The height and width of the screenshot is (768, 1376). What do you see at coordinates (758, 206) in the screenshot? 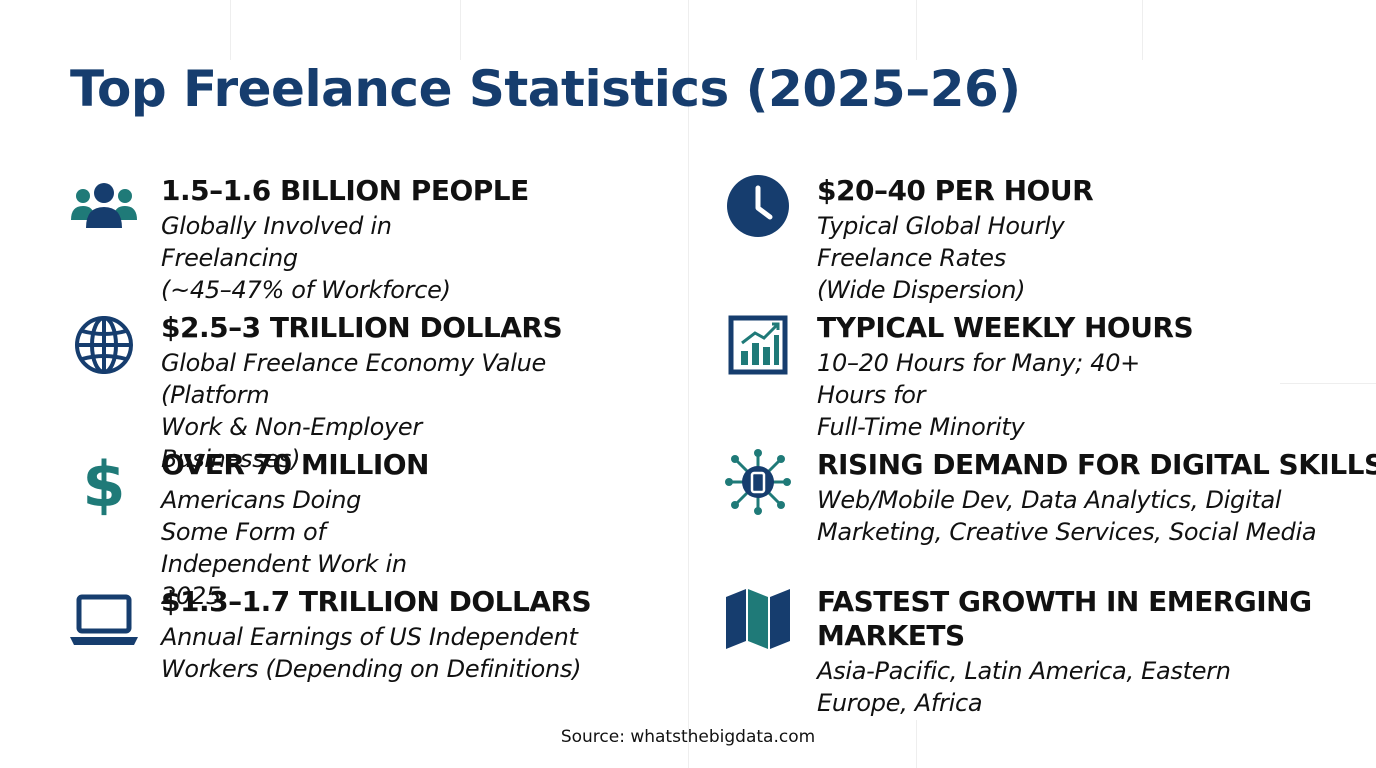
I see `clock-icon` at bounding box center [758, 206].